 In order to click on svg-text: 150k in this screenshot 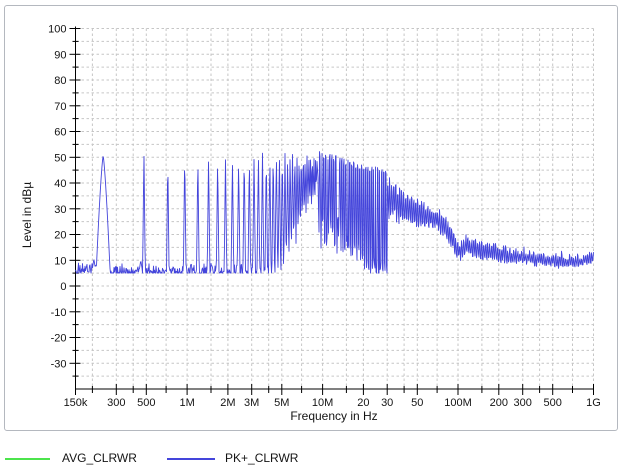, I will do `click(76, 403)`.